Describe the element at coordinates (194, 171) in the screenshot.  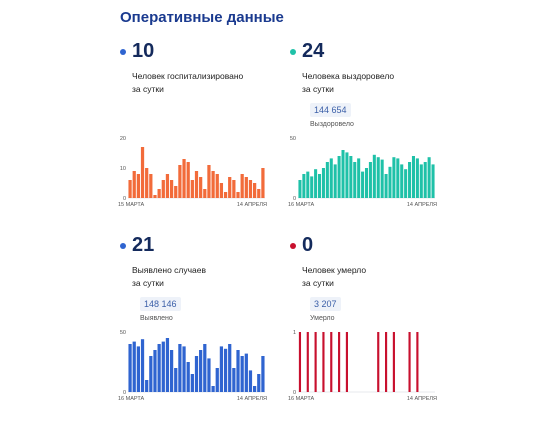
I see `chart-hospitalized: 0 10 20 15 МАРТА 14 АПРЕЛЯ` at that location.